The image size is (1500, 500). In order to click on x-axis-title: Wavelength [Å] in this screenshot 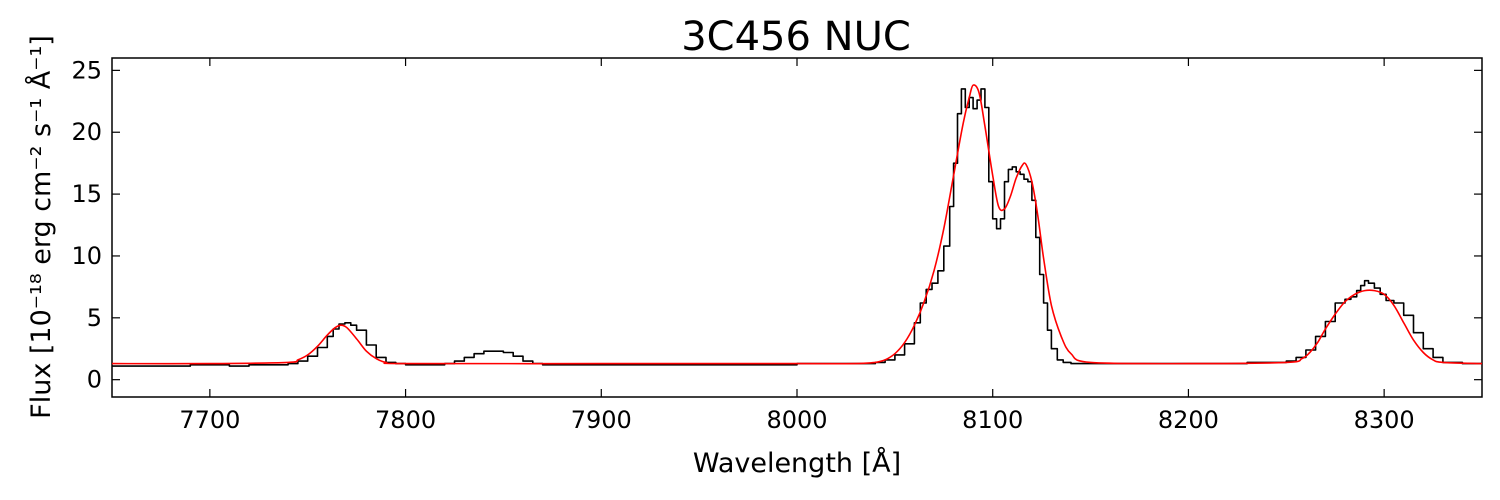, I will do `click(797, 463)`.